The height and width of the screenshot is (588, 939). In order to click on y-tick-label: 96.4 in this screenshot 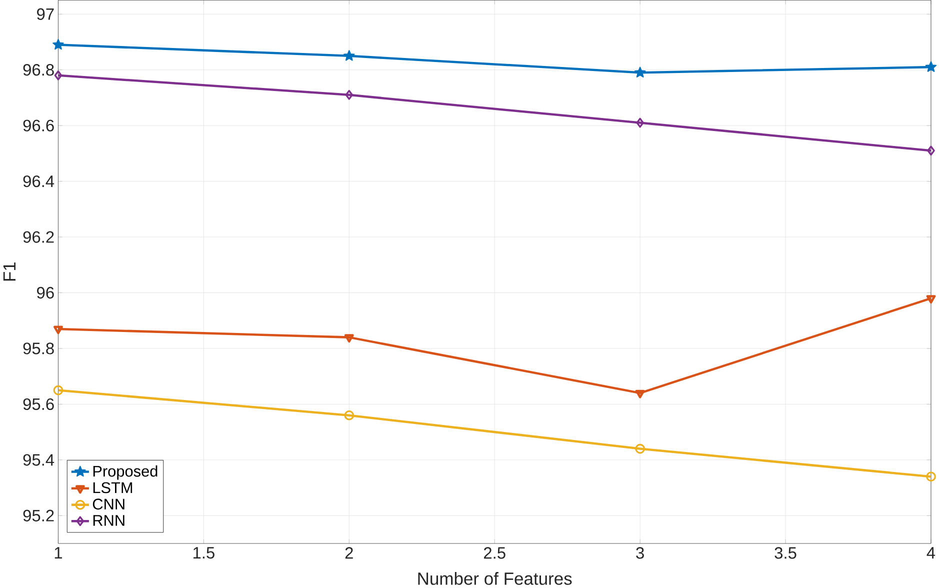, I will do `click(38, 181)`.